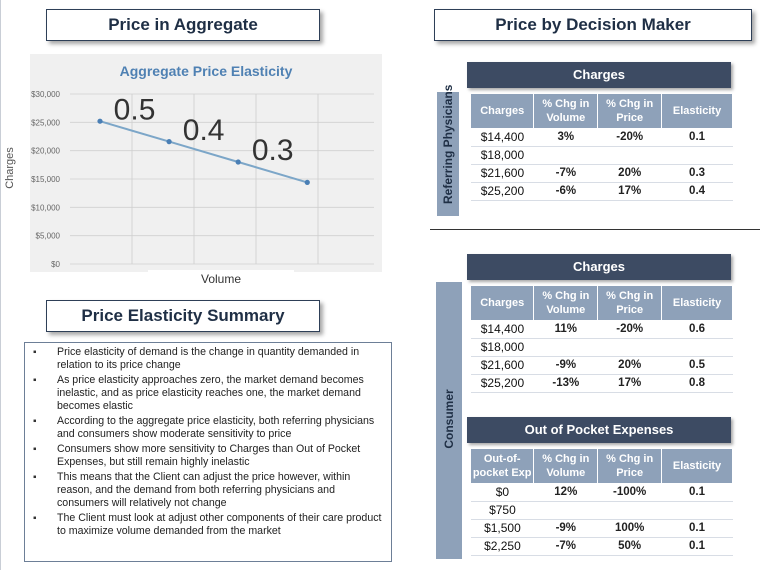 Image resolution: width=764 pixels, height=570 pixels. Describe the element at coordinates (502, 492) in the screenshot. I see `cell: $0` at that location.